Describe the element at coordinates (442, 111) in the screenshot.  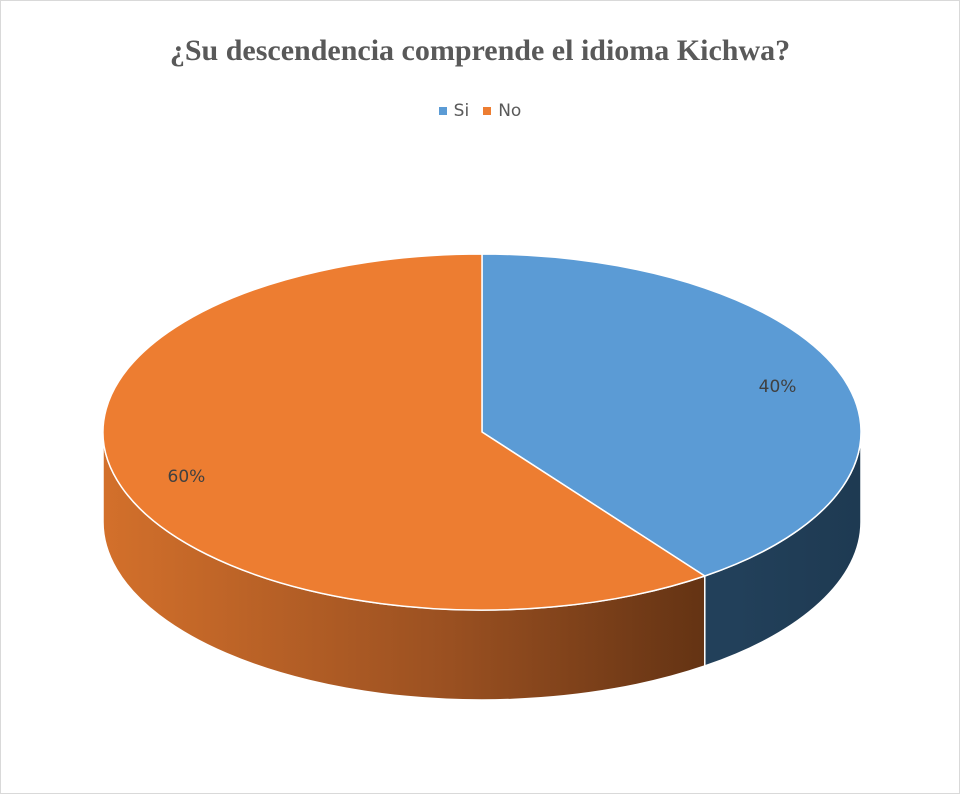
I see `legend-swatch-si` at that location.